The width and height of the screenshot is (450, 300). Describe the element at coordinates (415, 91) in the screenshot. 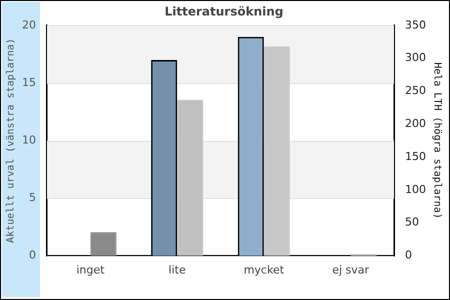

I see `y2-tick-label: 250` at that location.